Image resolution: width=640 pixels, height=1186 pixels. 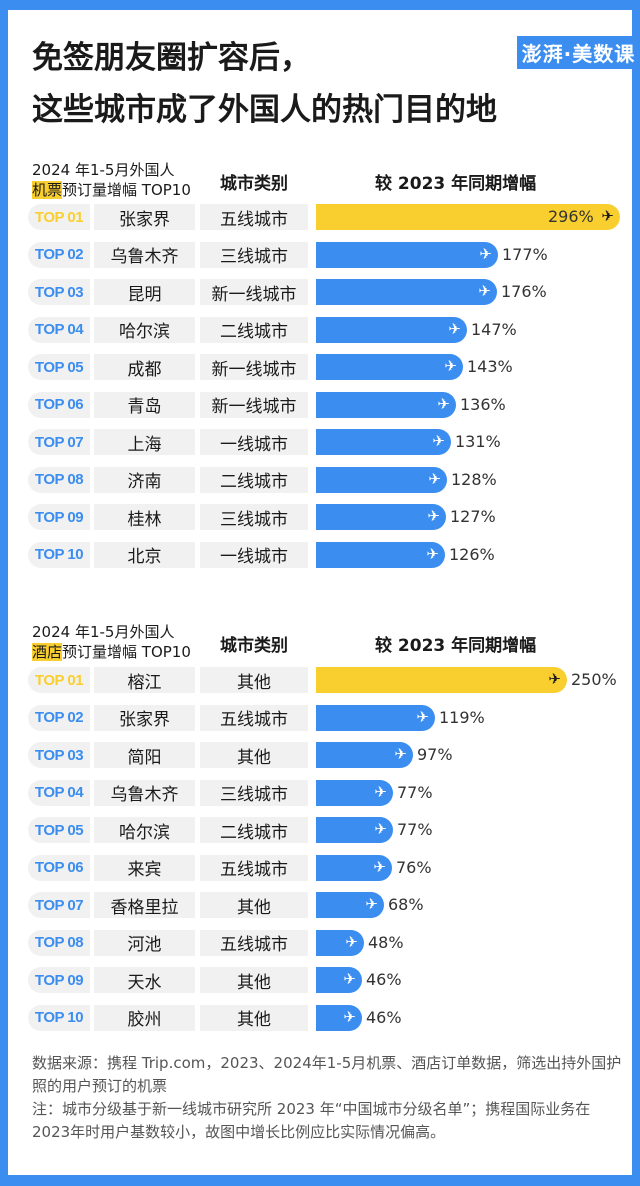 What do you see at coordinates (144, 404) in the screenshot?
I see `city-name: 青岛` at bounding box center [144, 404].